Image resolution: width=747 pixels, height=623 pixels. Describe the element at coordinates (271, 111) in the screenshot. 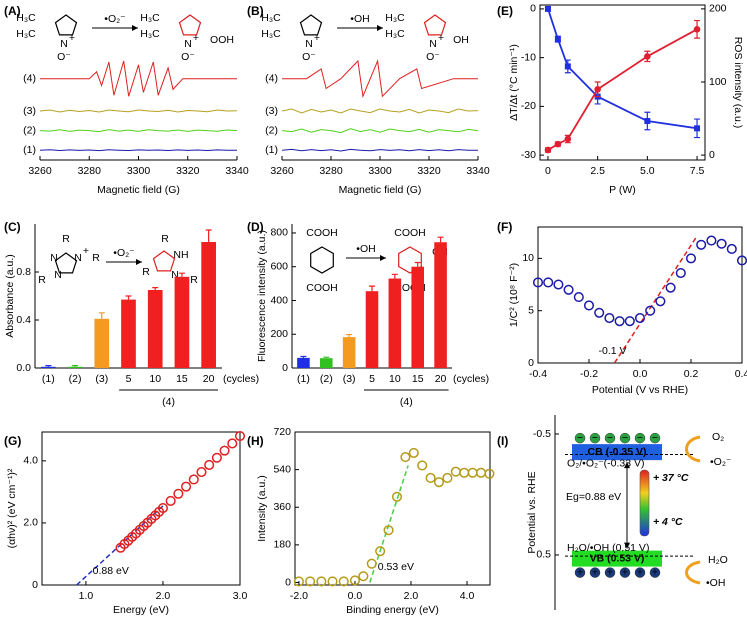

I see `trace-label: (3)` at that location.